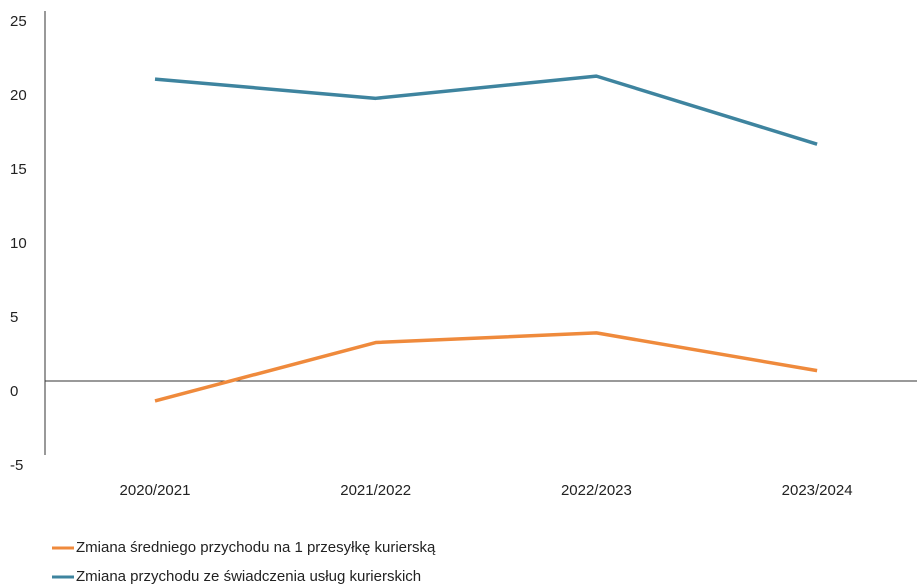 The image size is (917, 587). What do you see at coordinates (16, 465) in the screenshot?
I see `y-tick-label: -5` at bounding box center [16, 465].